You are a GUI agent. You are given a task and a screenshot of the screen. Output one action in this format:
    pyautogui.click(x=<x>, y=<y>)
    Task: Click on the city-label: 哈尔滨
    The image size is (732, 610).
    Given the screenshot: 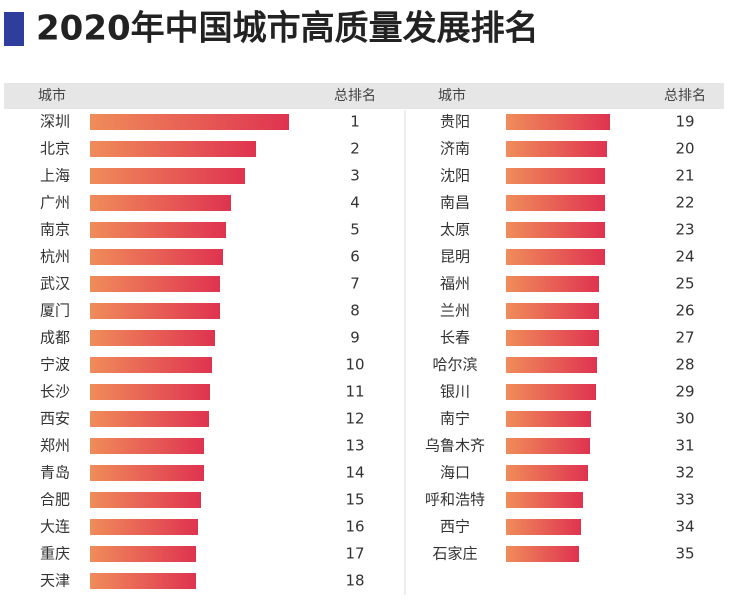 What is the action you would take?
    pyautogui.click(x=454, y=365)
    